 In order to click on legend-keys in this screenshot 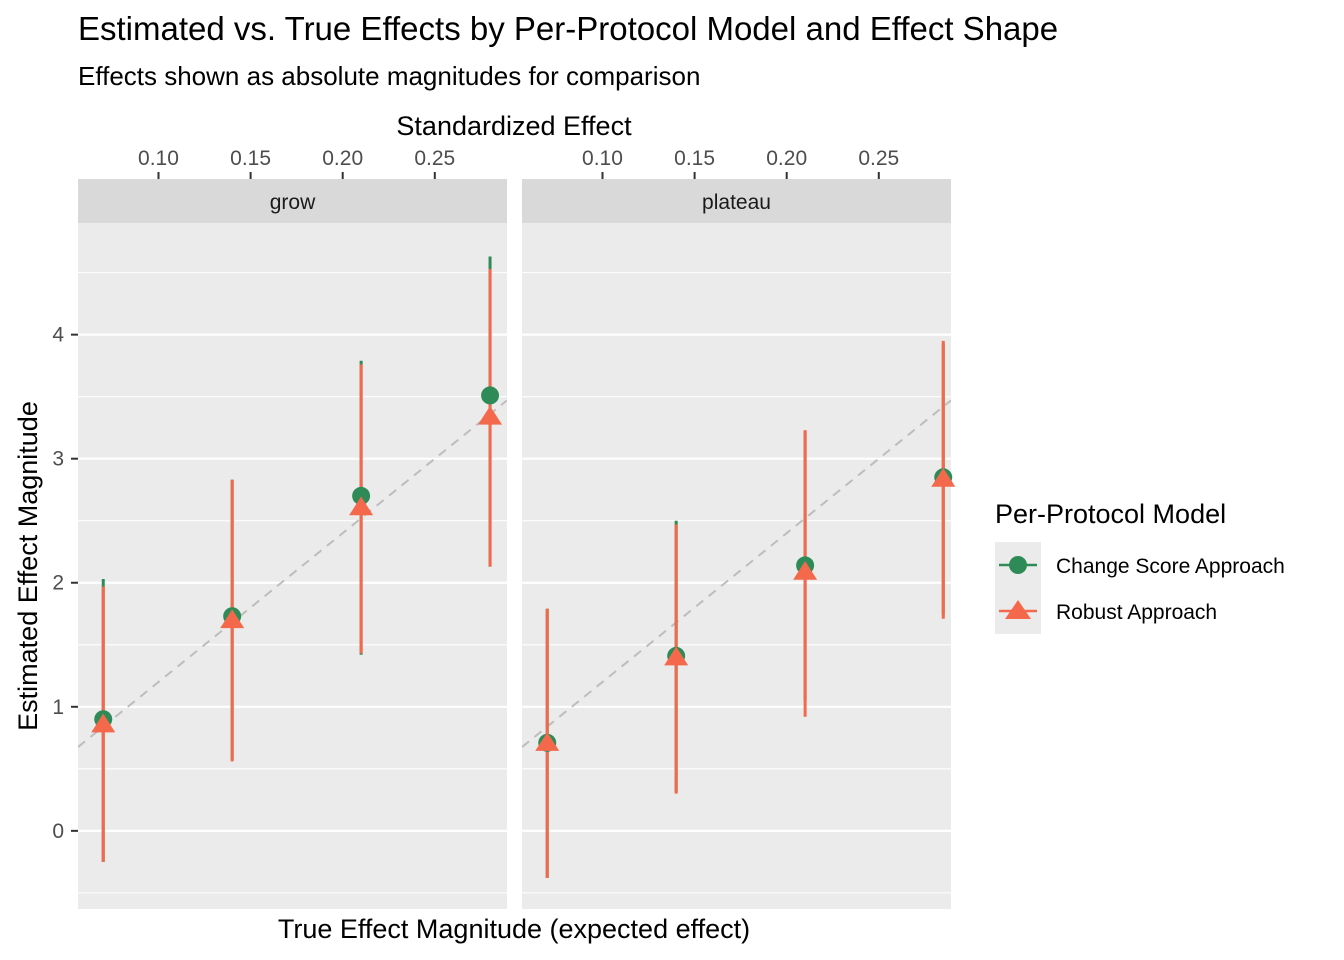, I will do `click(1018, 588)`.